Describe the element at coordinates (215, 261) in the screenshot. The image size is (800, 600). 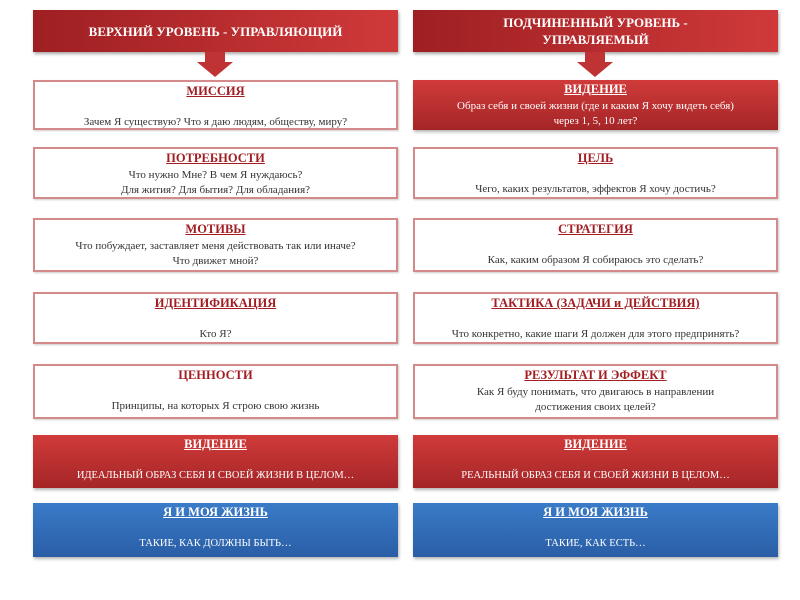
I see `box-text: Что движет мной?` at that location.